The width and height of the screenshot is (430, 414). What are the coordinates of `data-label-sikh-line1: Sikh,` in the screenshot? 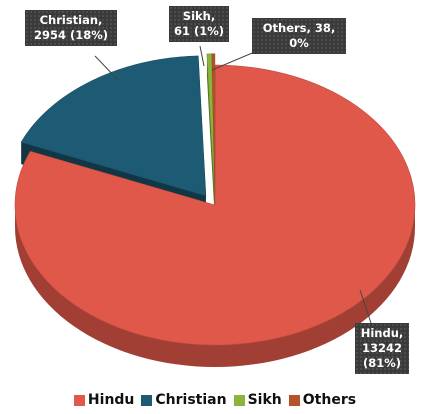 It's located at (199, 16).